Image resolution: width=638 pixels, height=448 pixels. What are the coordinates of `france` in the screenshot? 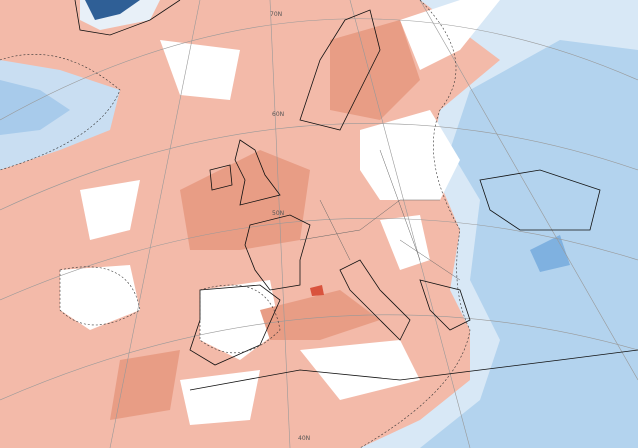 It's located at (277, 252).